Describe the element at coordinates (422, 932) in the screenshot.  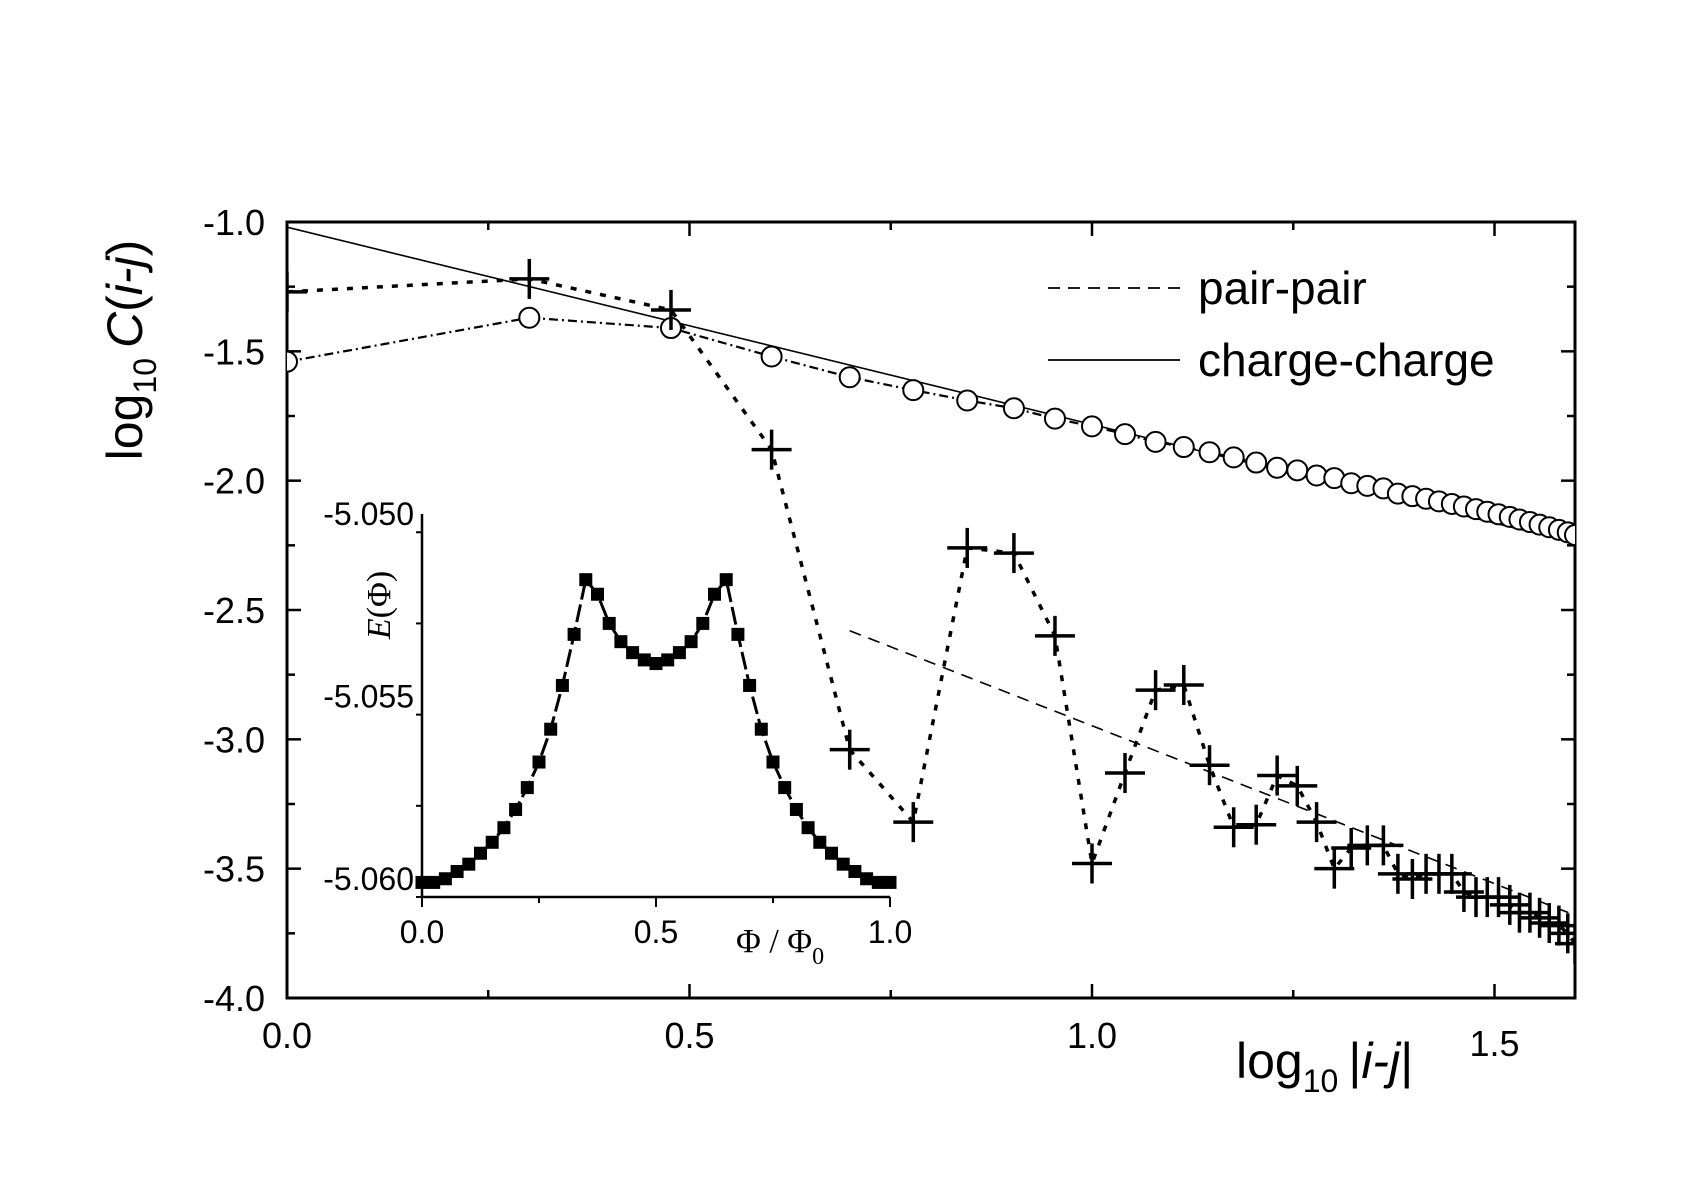
I see `inset-x-tick-label: 0.0` at that location.